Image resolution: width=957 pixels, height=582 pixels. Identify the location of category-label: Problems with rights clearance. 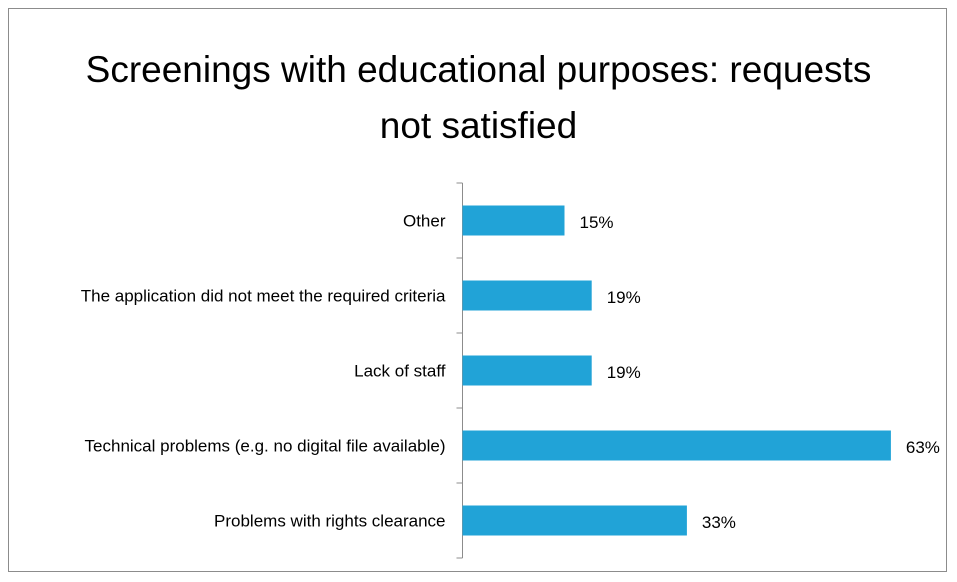
(330, 520).